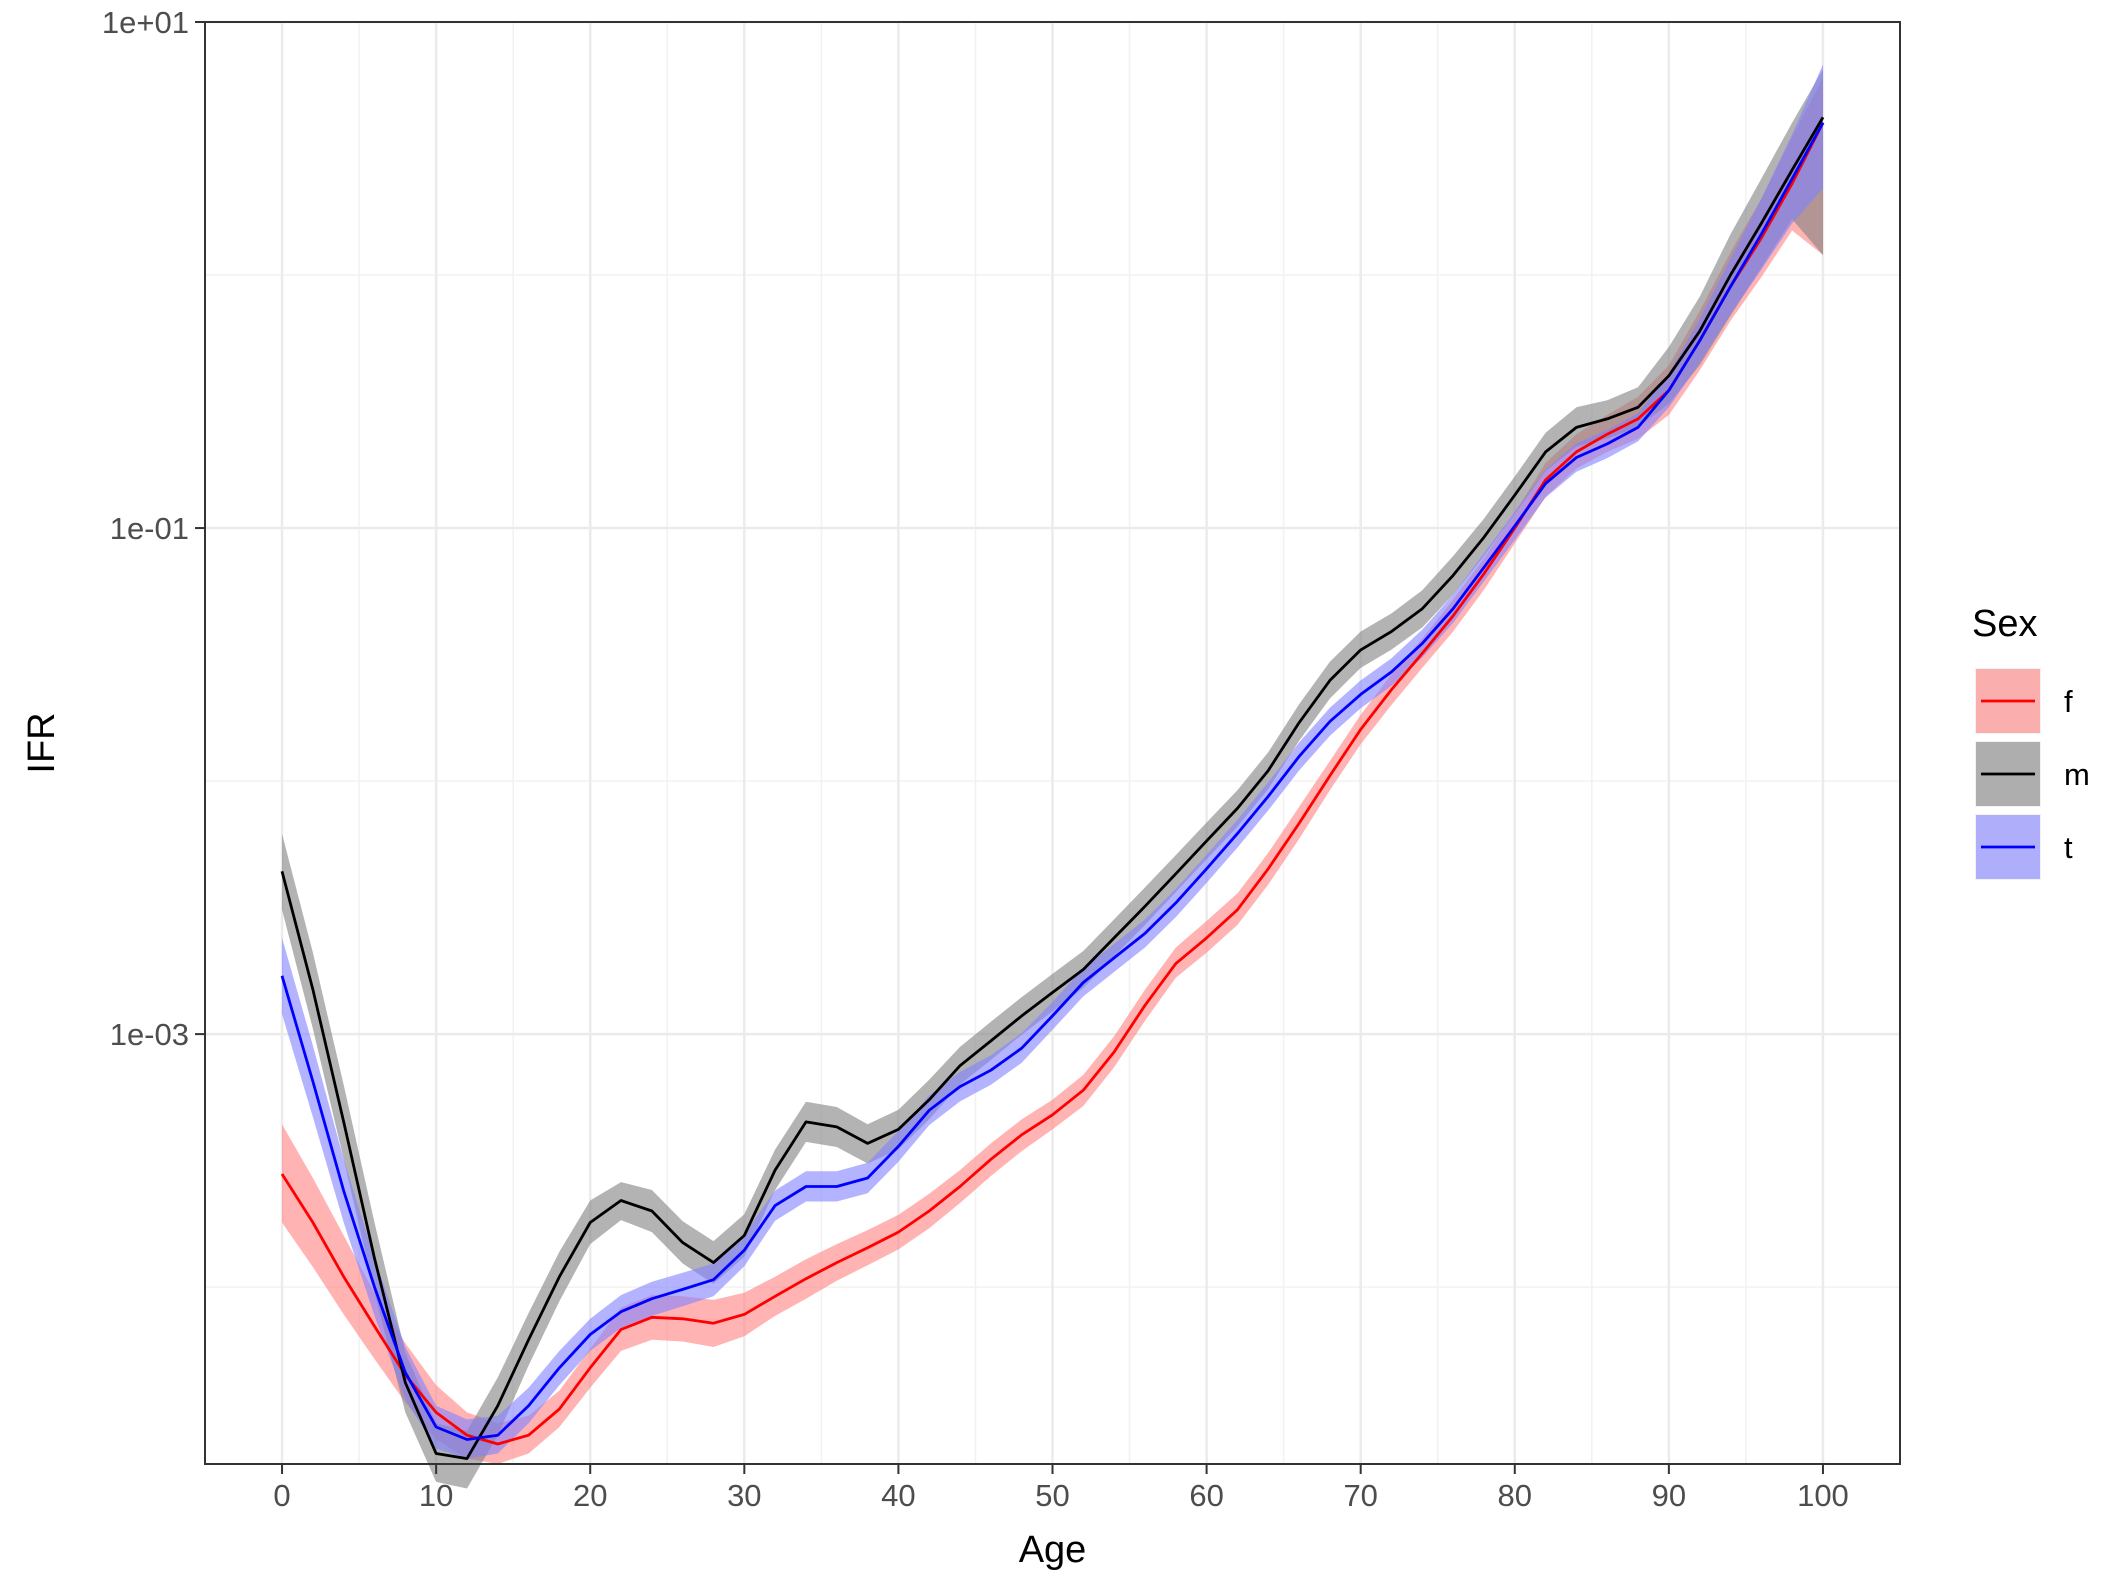 Image resolution: width=2115 pixels, height=1580 pixels. Describe the element at coordinates (149, 528) in the screenshot. I see `y-tick-label: 1e-01` at that location.